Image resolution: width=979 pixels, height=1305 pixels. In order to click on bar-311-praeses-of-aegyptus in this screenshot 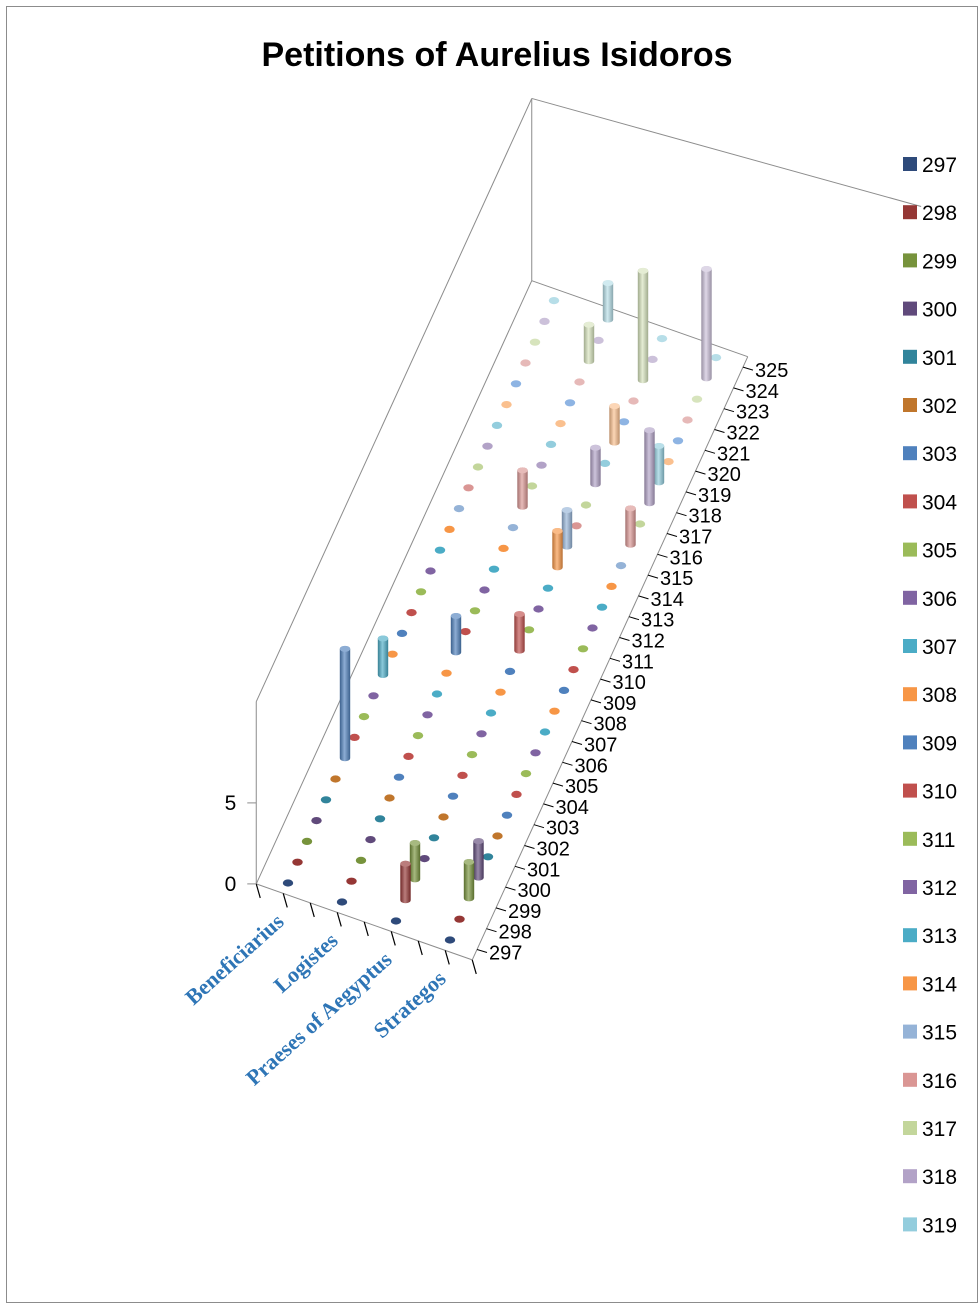, I will do `click(529, 630)`.